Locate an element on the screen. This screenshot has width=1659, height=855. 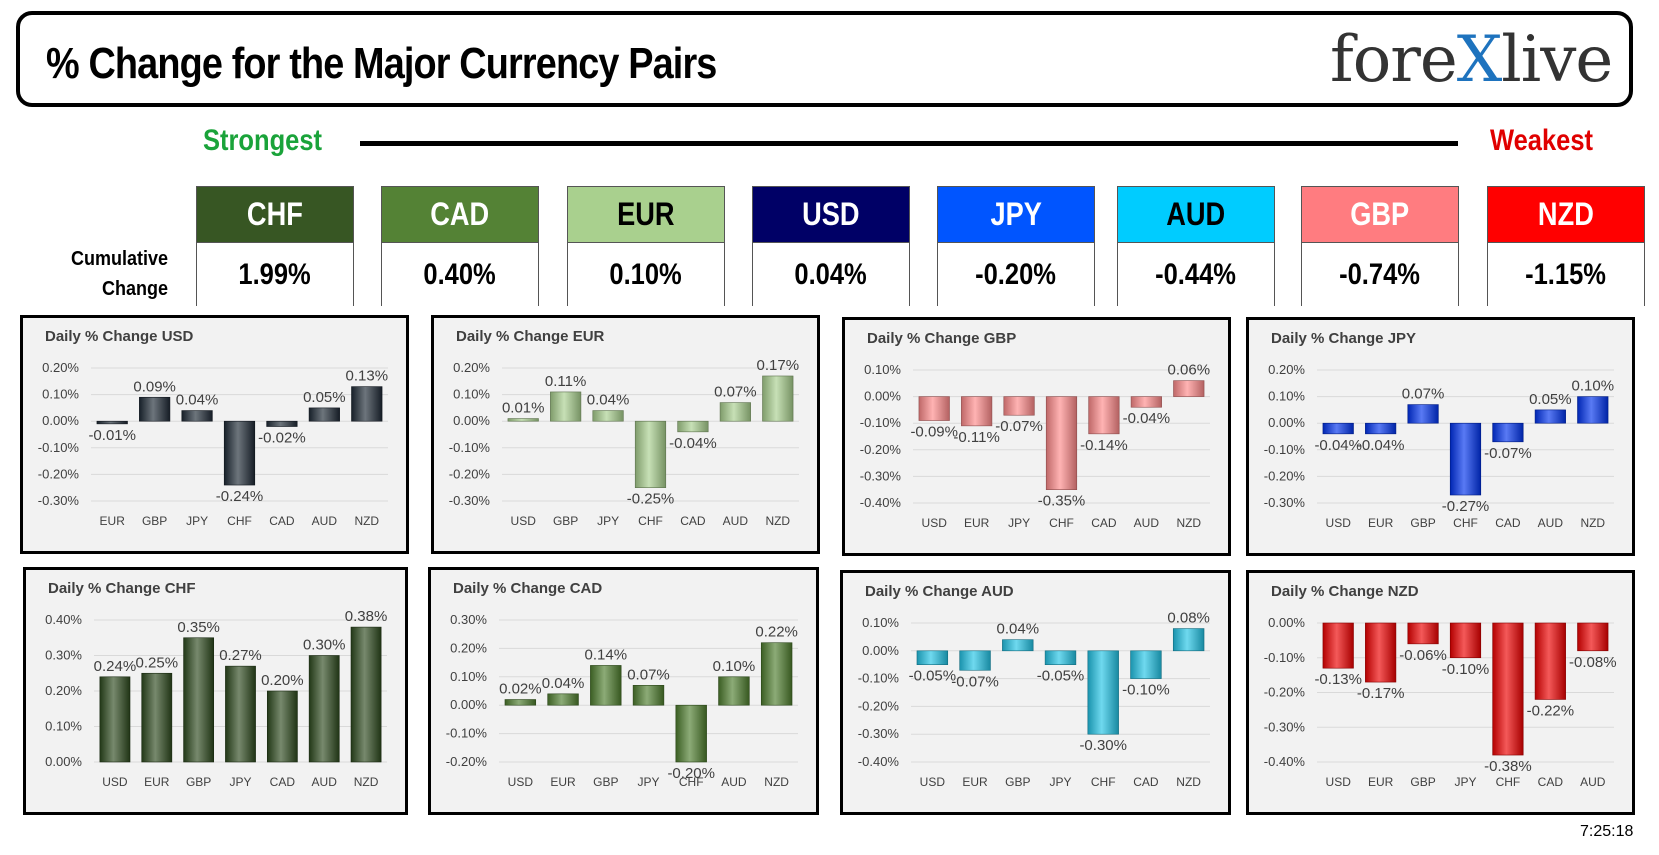
currency-box-nzd: NZD -1.15% is located at coordinates (1566, 246).